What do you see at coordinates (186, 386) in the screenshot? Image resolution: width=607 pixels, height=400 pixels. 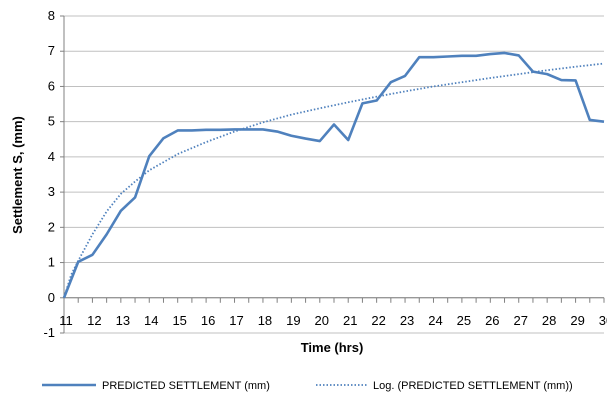 I see `legend-label-predicted: PREDICTED SETTLEMENT (mm)` at bounding box center [186, 386].